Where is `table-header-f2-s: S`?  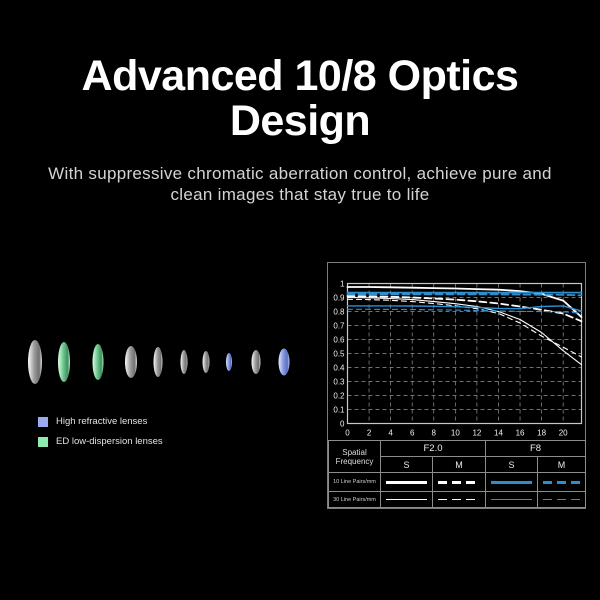
table-header-f2-s: S is located at coordinates (406, 464).